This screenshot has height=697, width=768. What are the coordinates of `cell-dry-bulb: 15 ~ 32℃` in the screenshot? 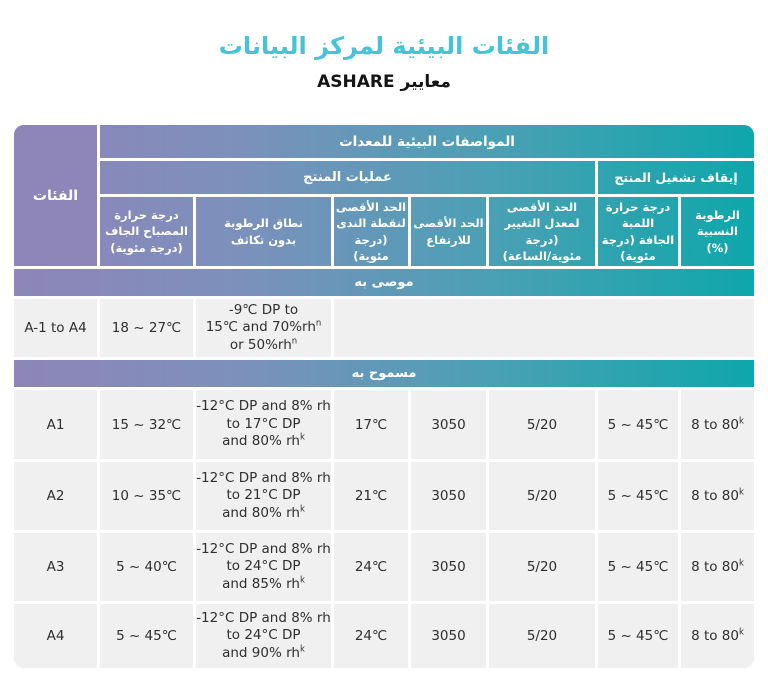 It's located at (148, 424).